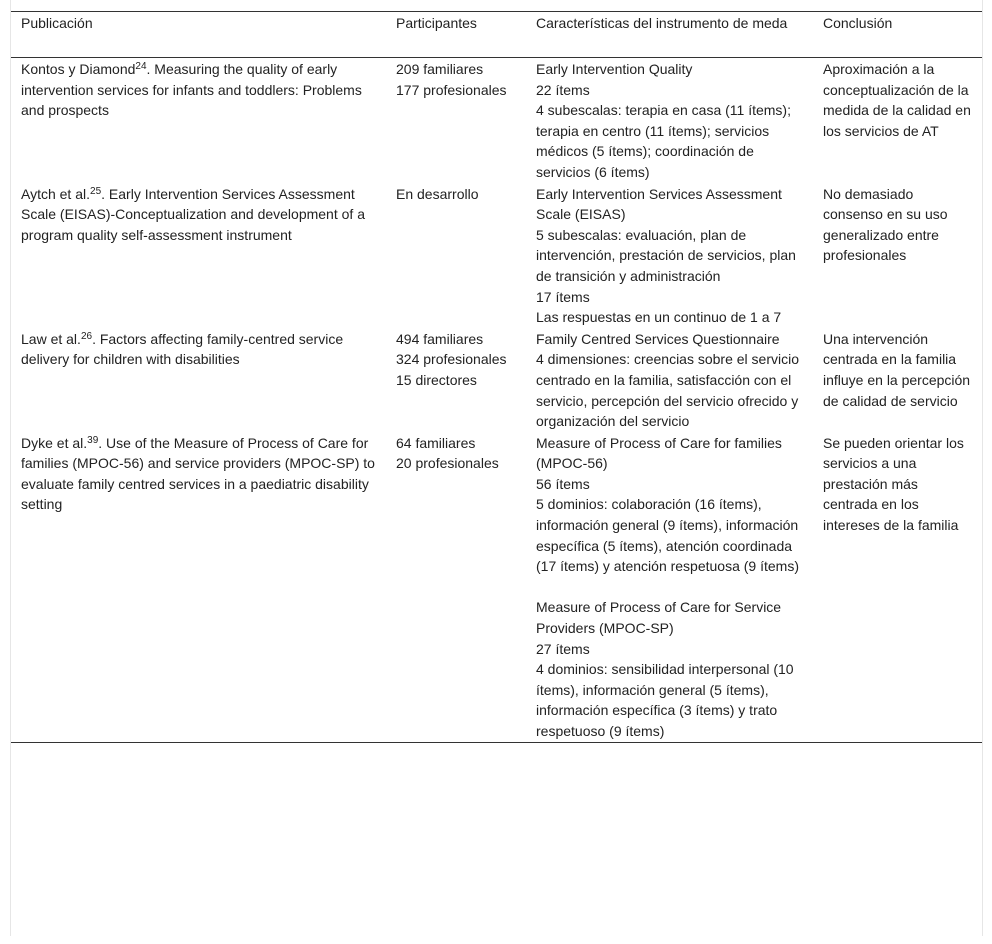  Describe the element at coordinates (96, 191) in the screenshot. I see `reference-number: 25` at that location.